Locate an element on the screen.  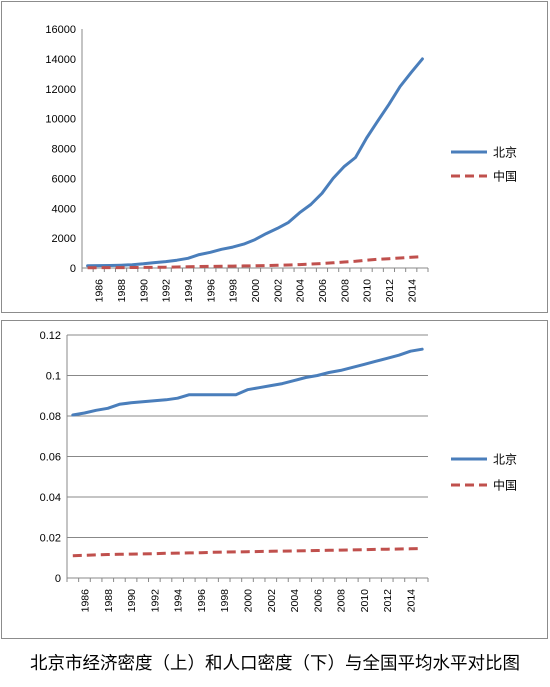
y-tick-label: 0.1 is located at coordinates (53, 377).